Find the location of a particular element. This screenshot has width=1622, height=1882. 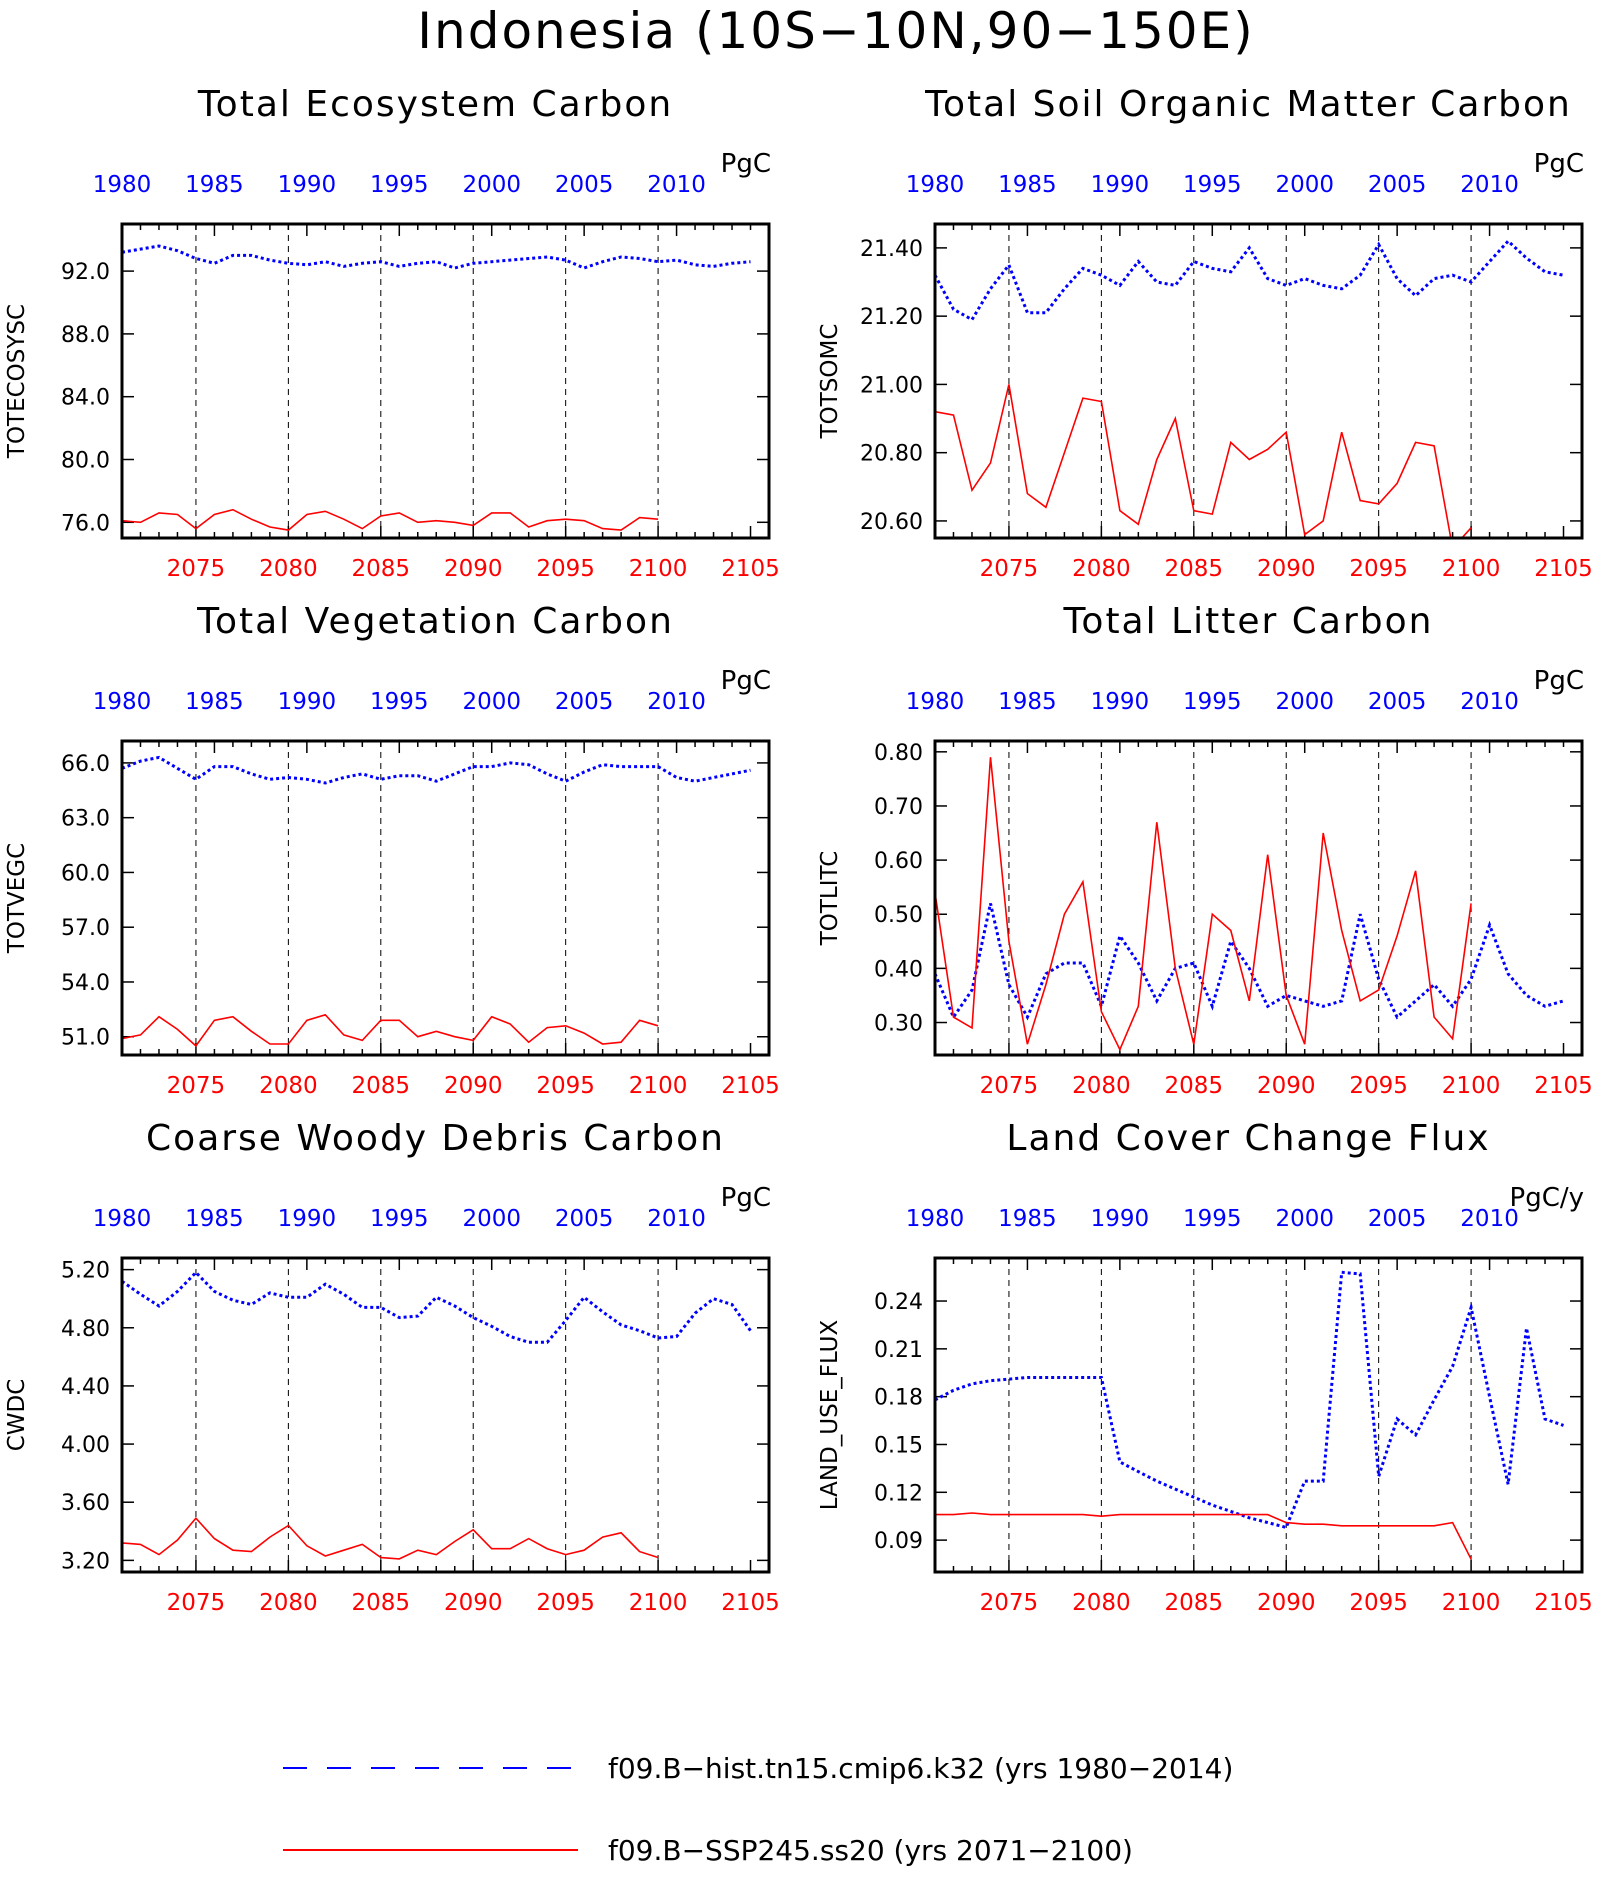

y-tick-label: 57.0 is located at coordinates (85, 928).